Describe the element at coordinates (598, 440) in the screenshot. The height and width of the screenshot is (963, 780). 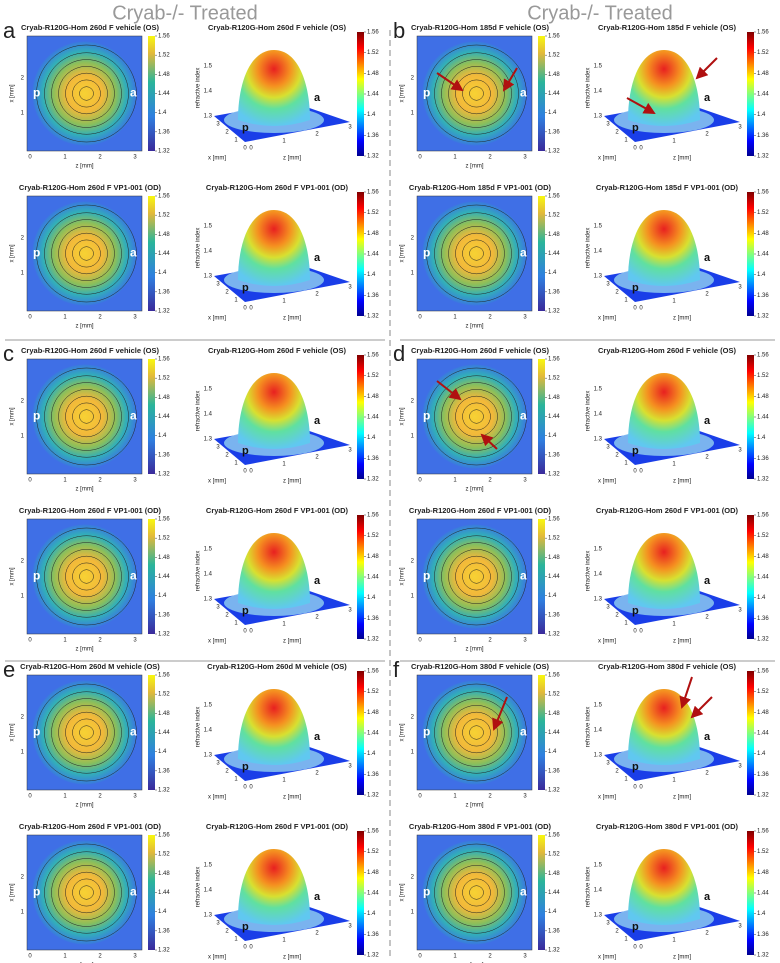
I see `surface-index-tick: 1.3` at that location.